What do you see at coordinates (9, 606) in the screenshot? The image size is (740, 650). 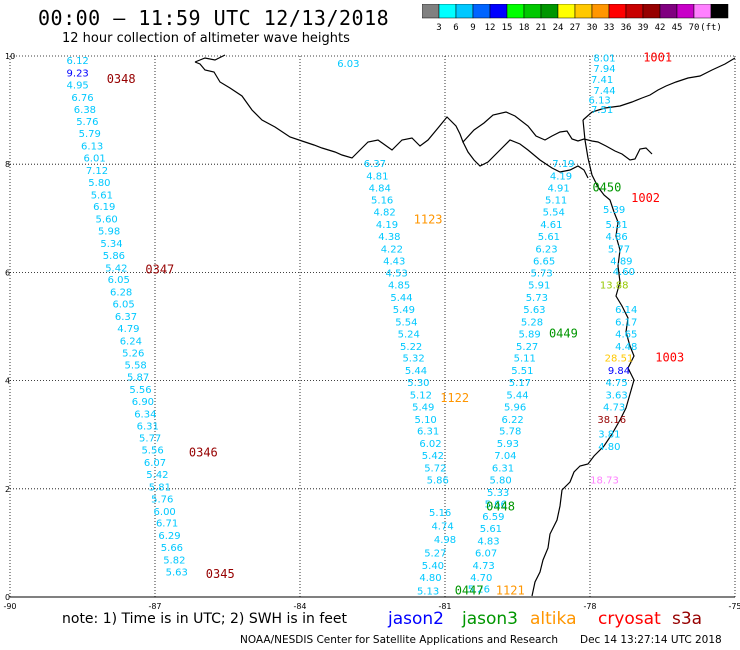 I see `lon-tick-label: -90` at bounding box center [9, 606].